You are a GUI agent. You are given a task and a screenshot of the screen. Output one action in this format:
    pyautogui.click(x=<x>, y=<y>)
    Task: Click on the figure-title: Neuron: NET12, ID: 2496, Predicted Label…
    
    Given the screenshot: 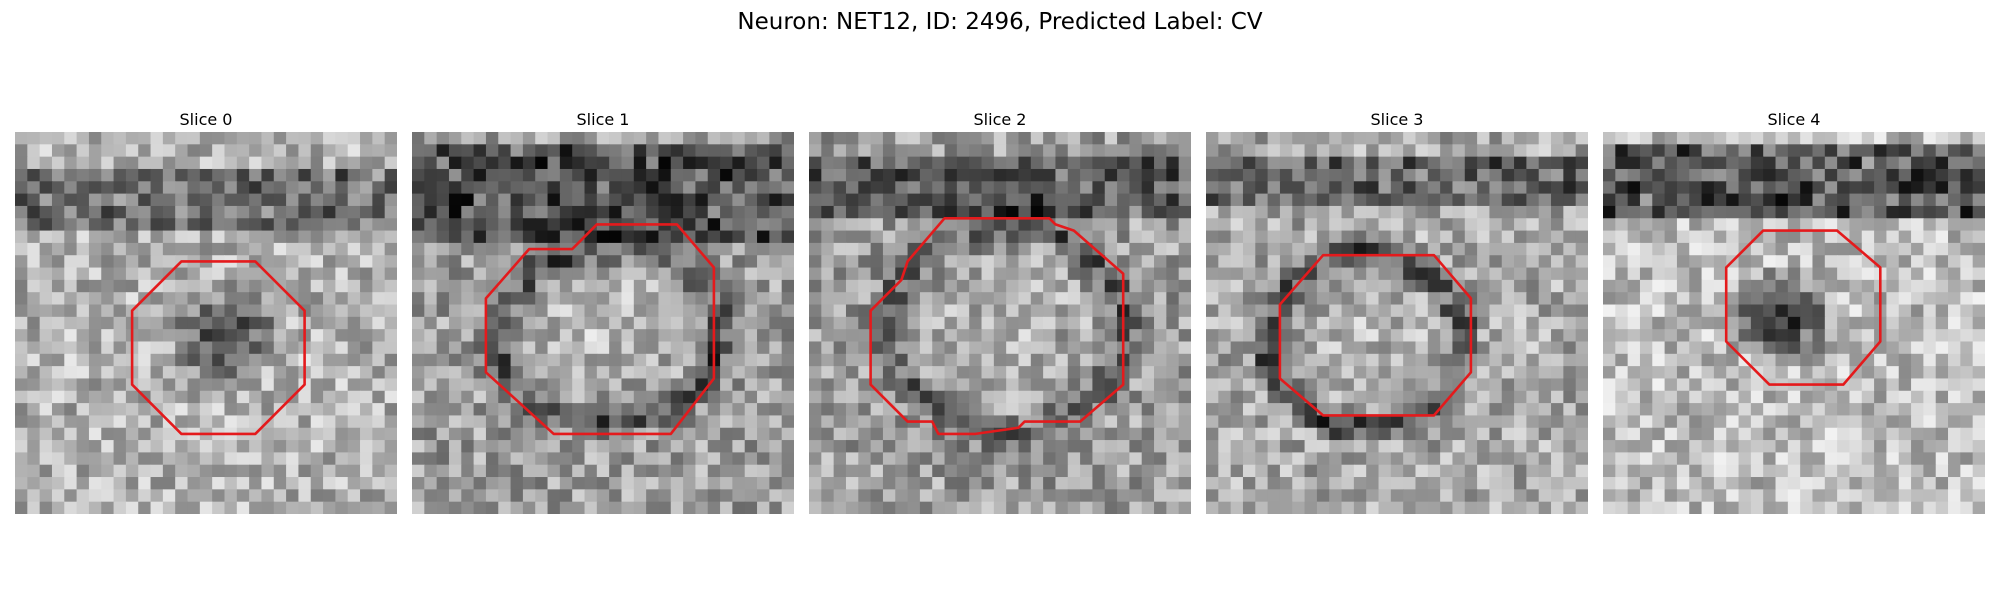 What is the action you would take?
    pyautogui.click(x=1000, y=22)
    